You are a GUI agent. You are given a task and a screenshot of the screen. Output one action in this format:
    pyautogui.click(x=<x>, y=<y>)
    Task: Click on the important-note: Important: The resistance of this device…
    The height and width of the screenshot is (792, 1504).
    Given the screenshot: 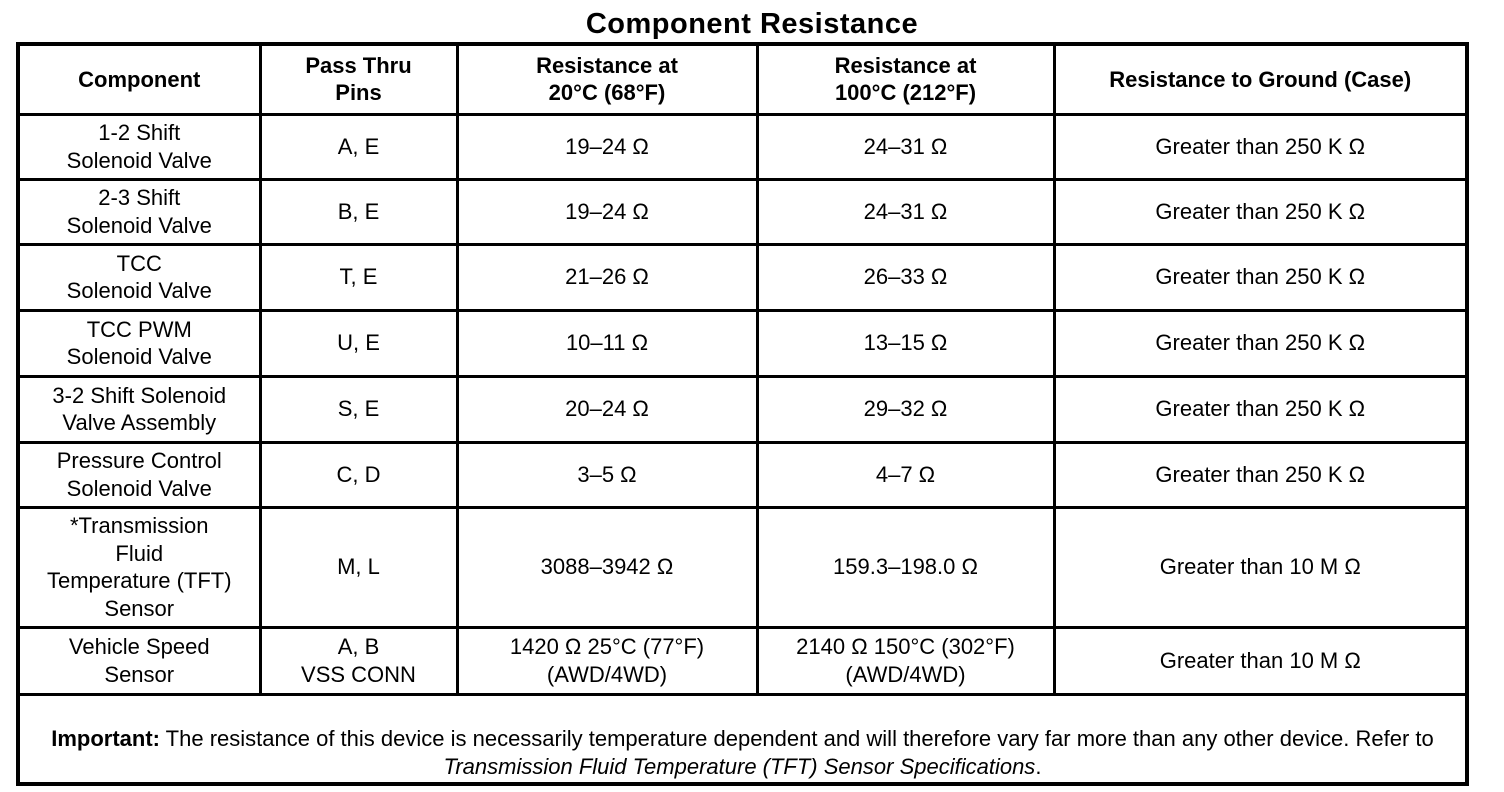 What is the action you would take?
    pyautogui.click(x=742, y=739)
    